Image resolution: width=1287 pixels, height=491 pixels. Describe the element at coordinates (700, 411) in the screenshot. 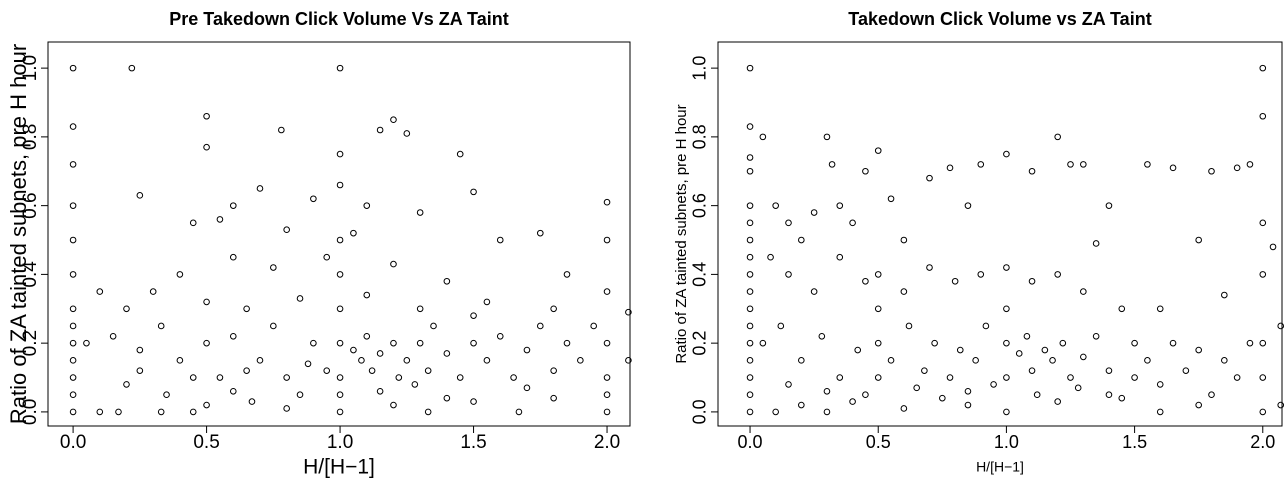

I see `y-tick-label: 0.0` at that location.